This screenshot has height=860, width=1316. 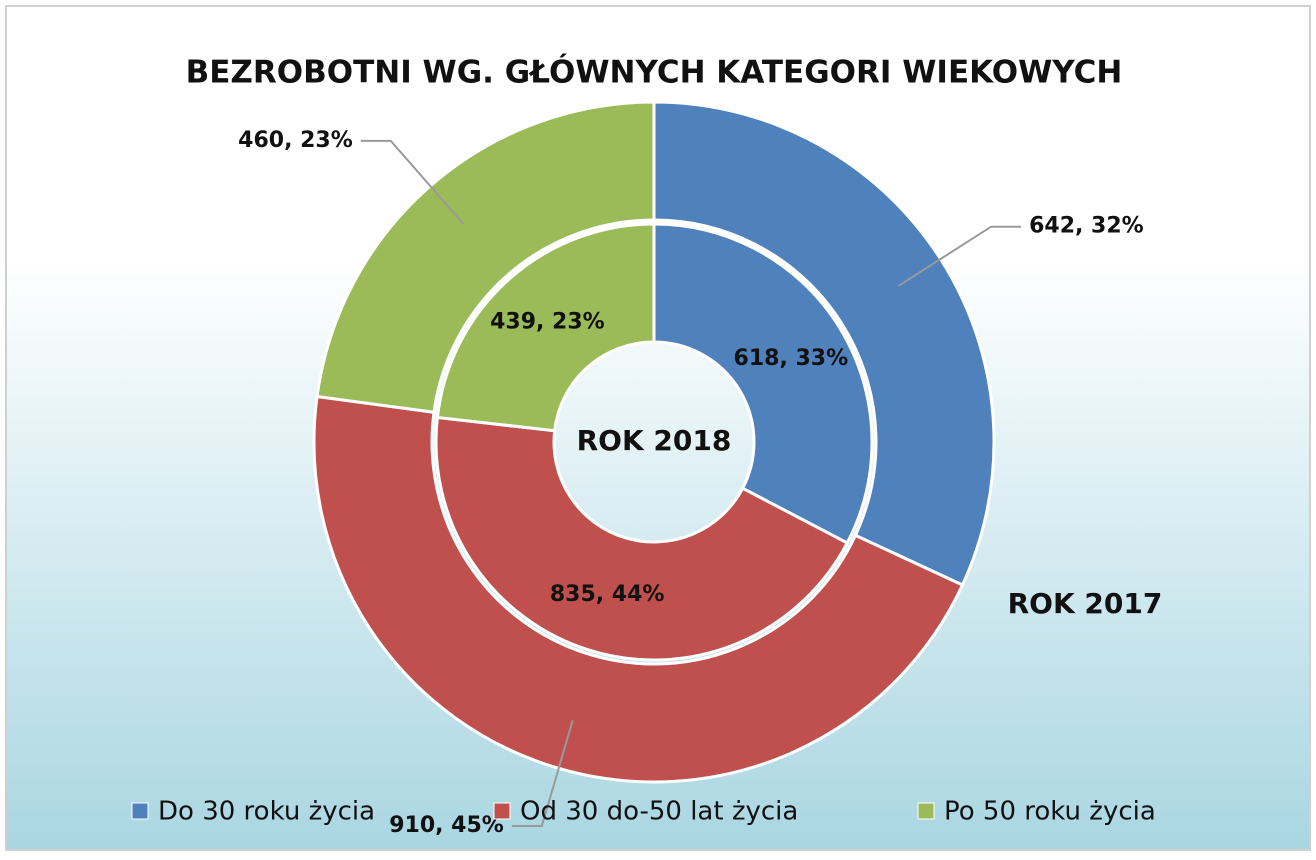 I want to click on data-label: 910, 45%, so click(x=446, y=825).